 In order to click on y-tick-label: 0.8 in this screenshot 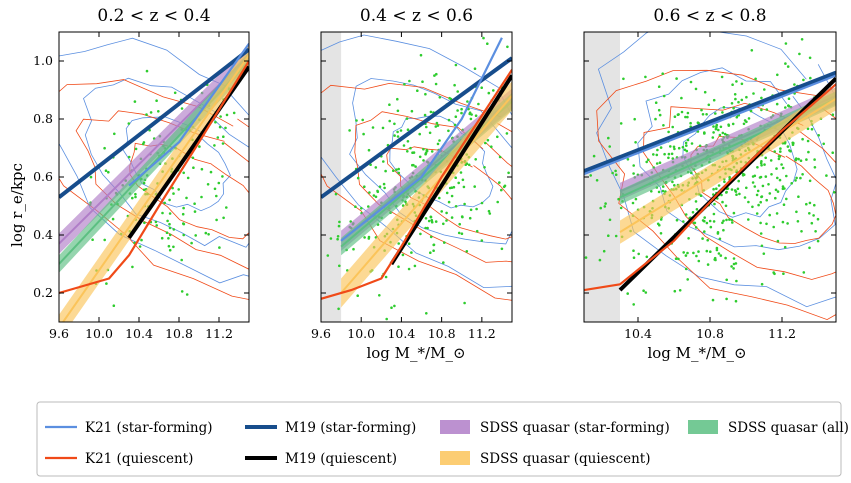, I will do `click(43, 118)`.